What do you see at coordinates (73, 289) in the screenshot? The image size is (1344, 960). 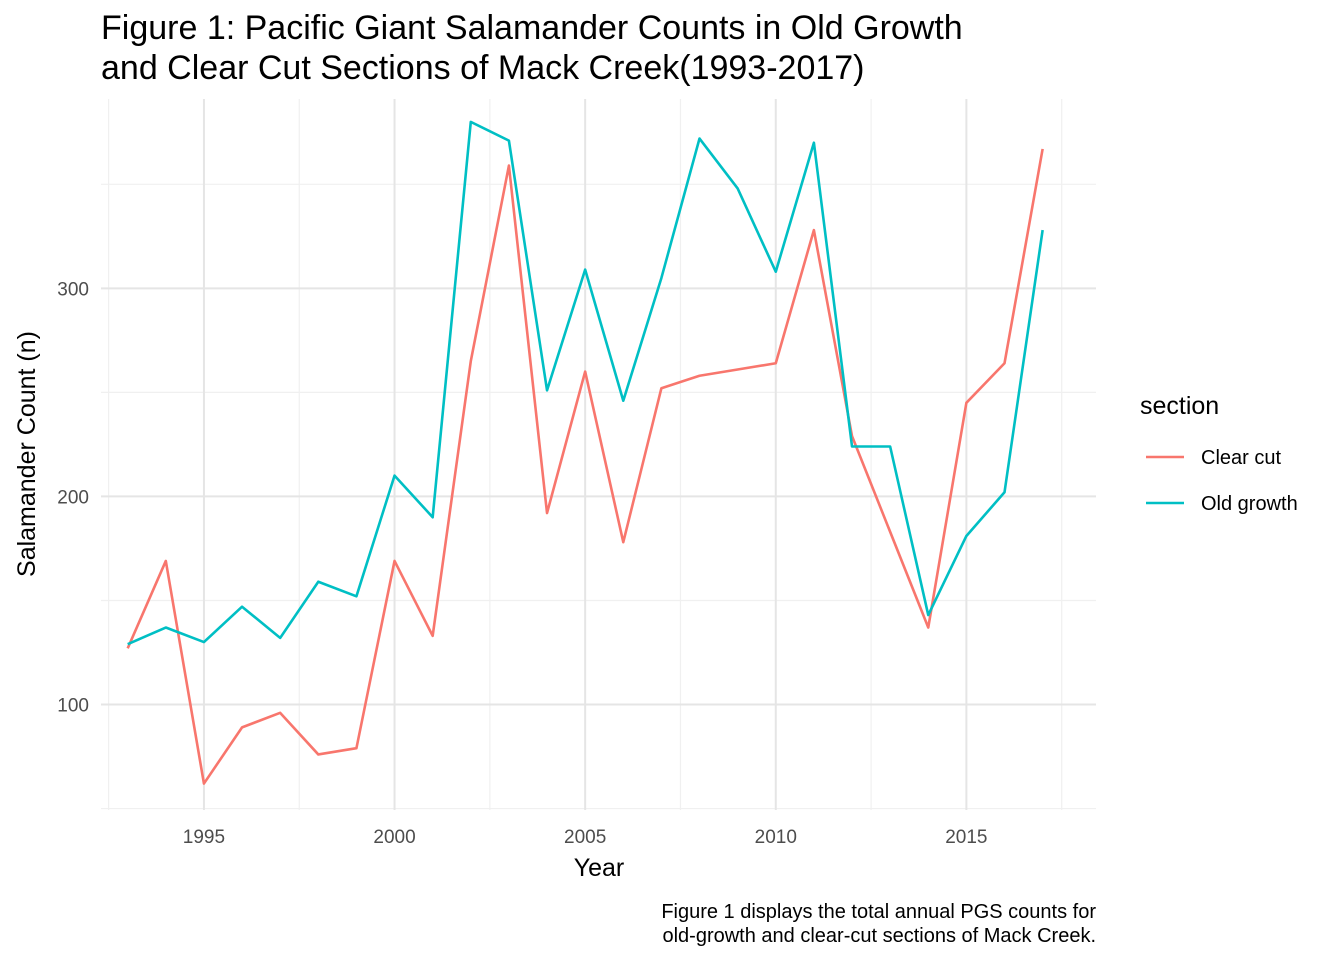 I see `y-tick-label-300: 300` at bounding box center [73, 289].